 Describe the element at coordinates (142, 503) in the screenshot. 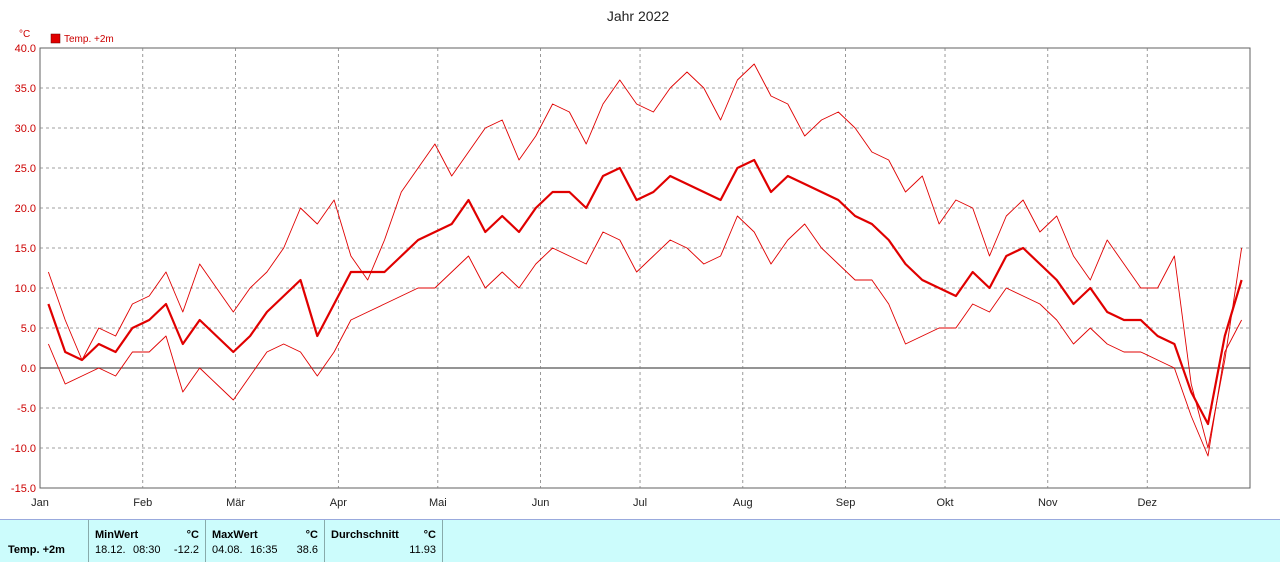

I see `x-tick-label: Feb` at that location.